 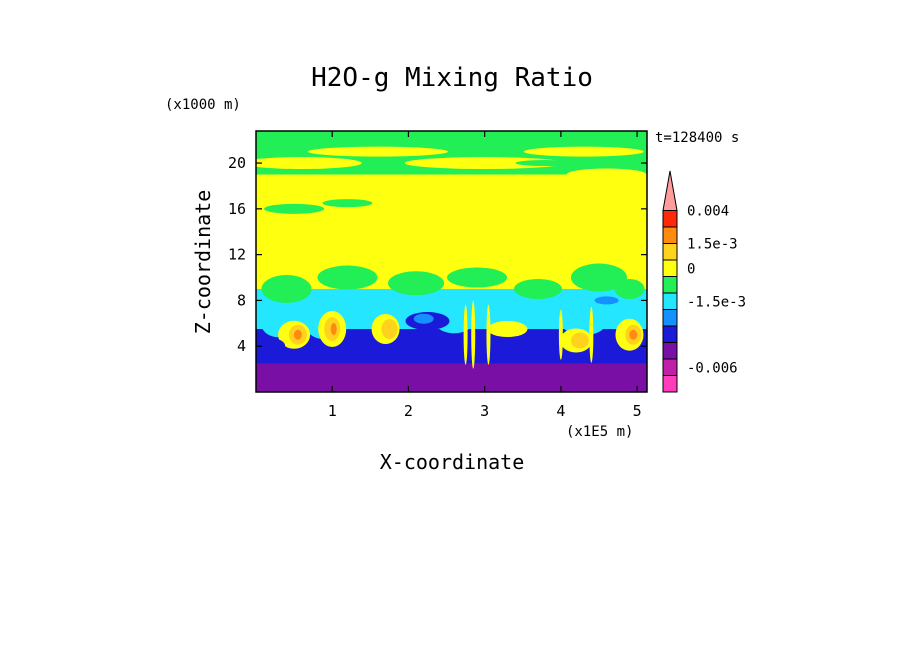 I want to click on colorbar-label: -0.006, so click(x=712, y=368).